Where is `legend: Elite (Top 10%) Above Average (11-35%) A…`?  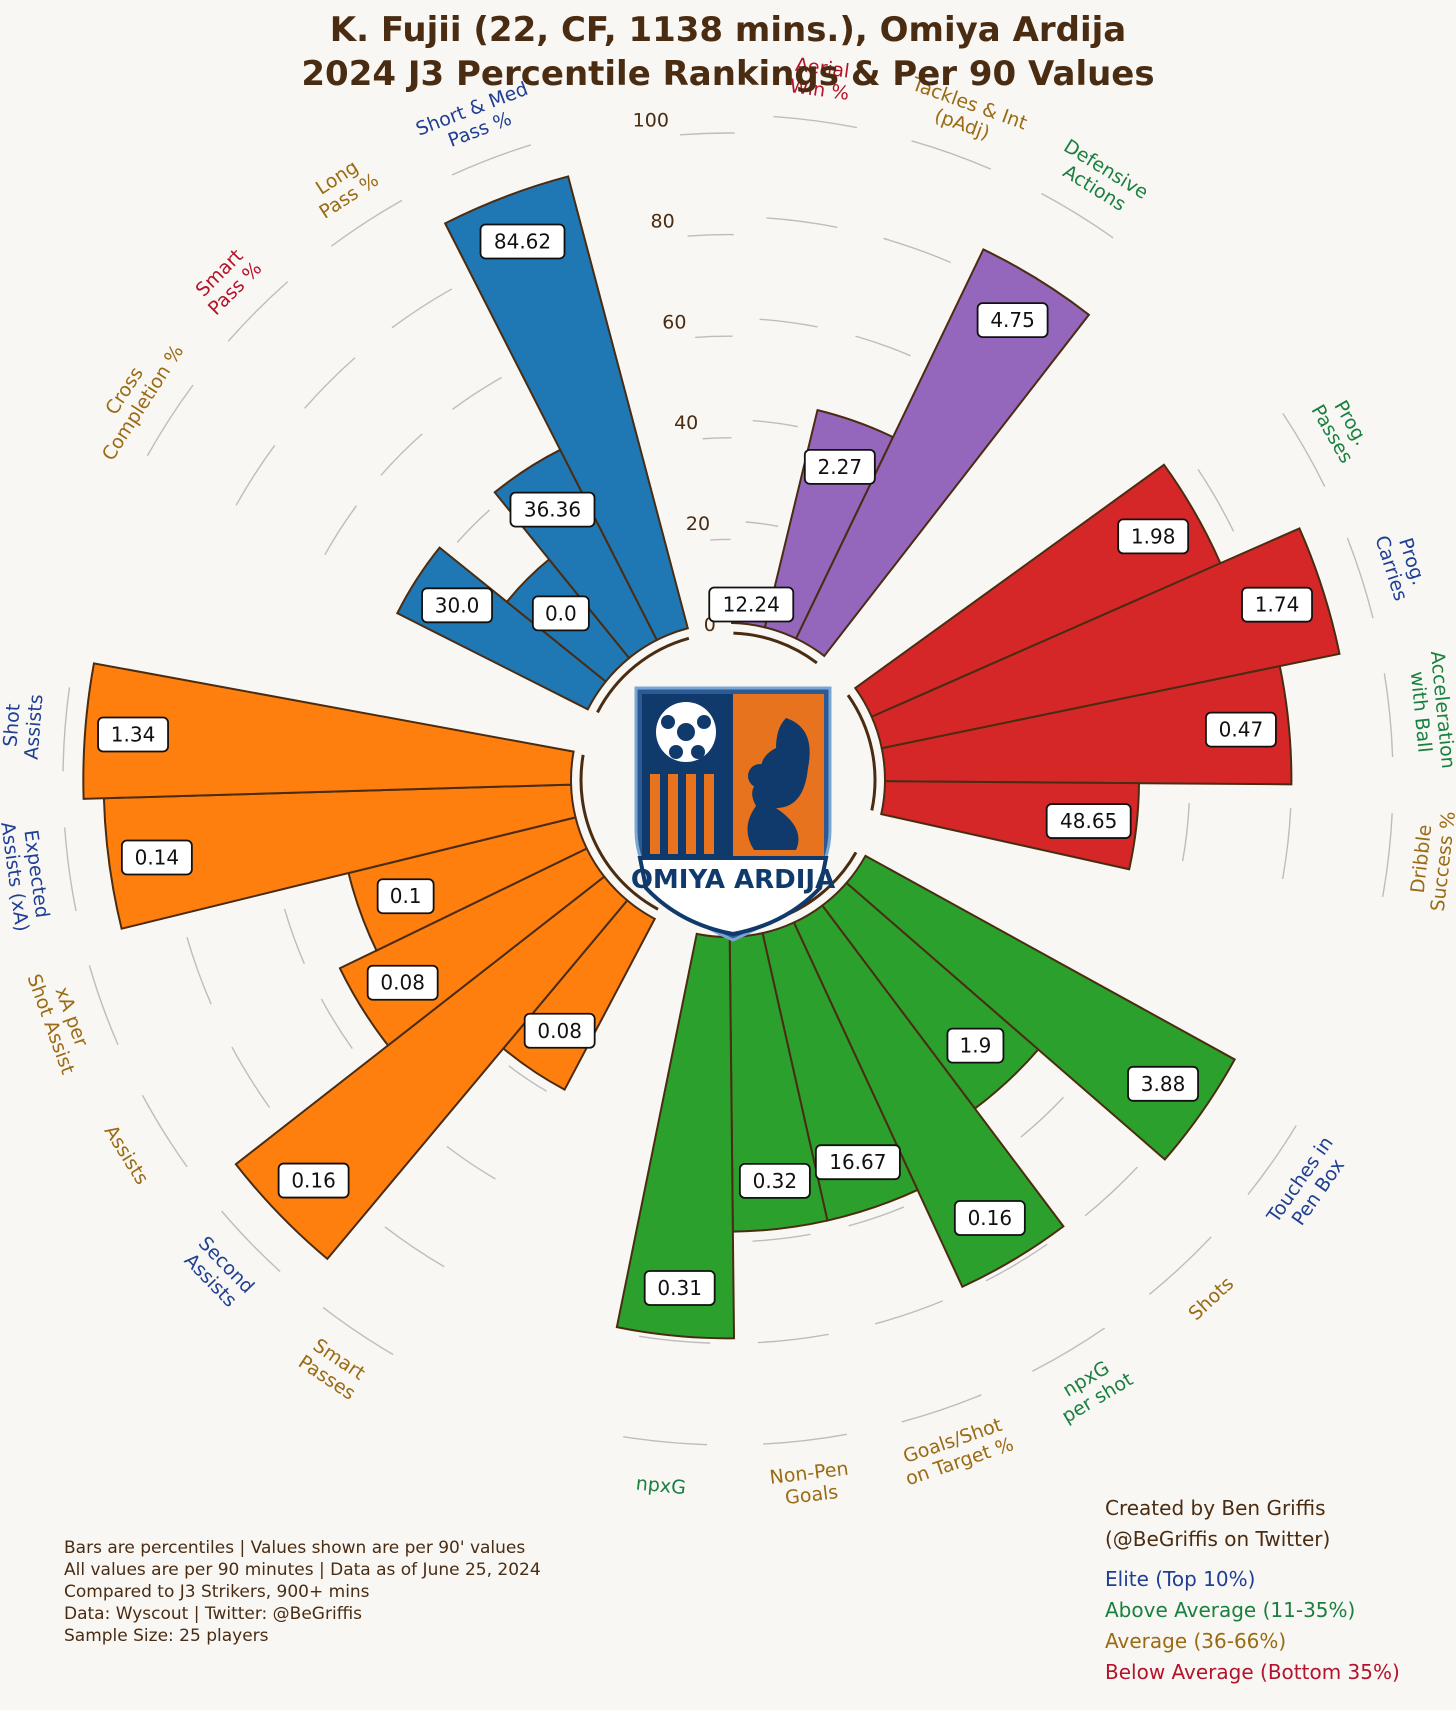 legend: Elite (Top 10%) Above Average (11-35%) A… is located at coordinates (1252, 1626).